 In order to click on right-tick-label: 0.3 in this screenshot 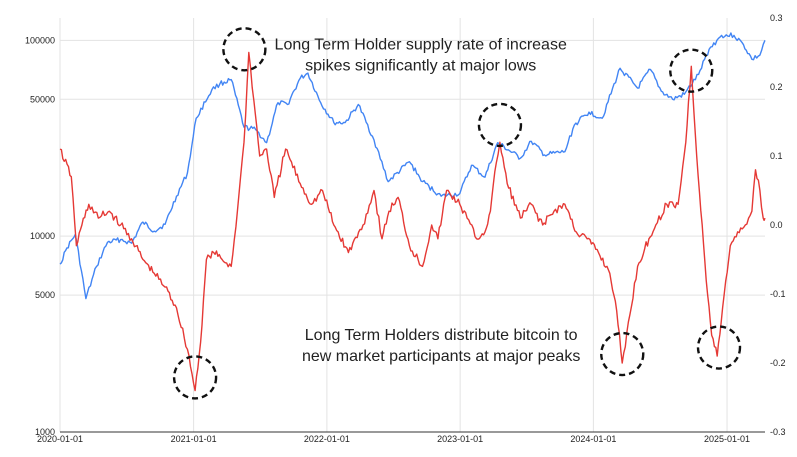, I will do `click(776, 18)`.